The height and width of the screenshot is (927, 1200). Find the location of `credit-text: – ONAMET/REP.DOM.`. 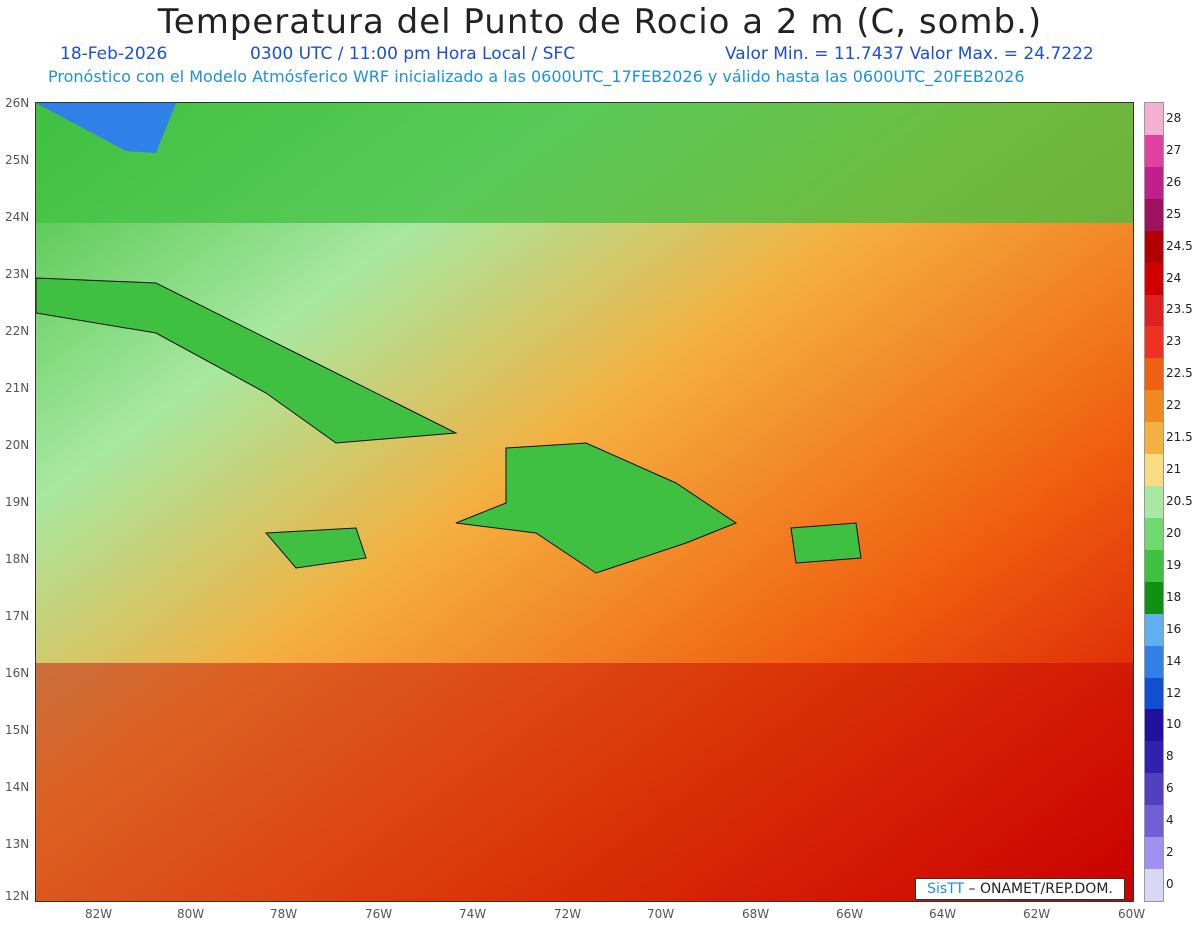

credit-text: – ONAMET/REP.DOM. is located at coordinates (1040, 889).